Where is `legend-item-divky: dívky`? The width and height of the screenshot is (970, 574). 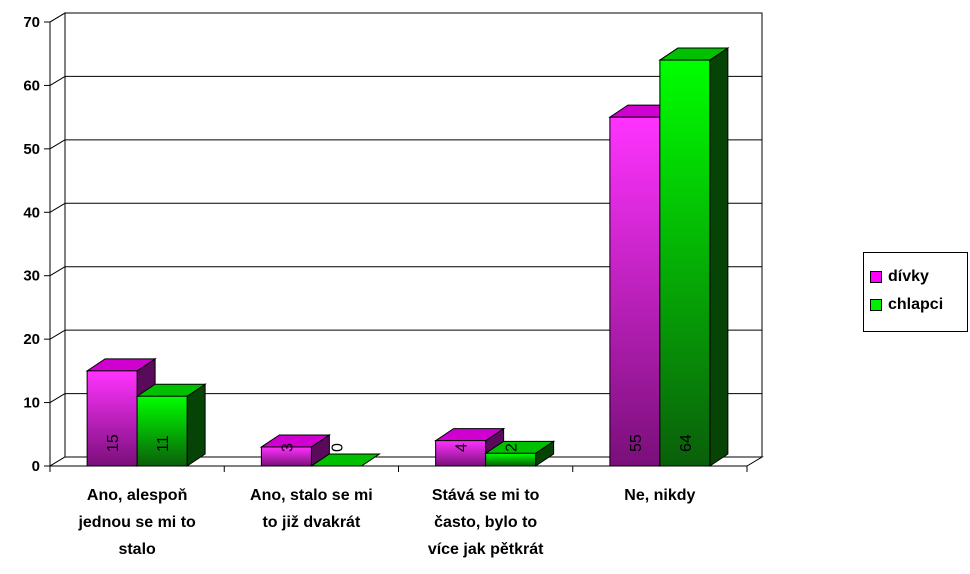 legend-item-divky: dívky is located at coordinates (918, 277).